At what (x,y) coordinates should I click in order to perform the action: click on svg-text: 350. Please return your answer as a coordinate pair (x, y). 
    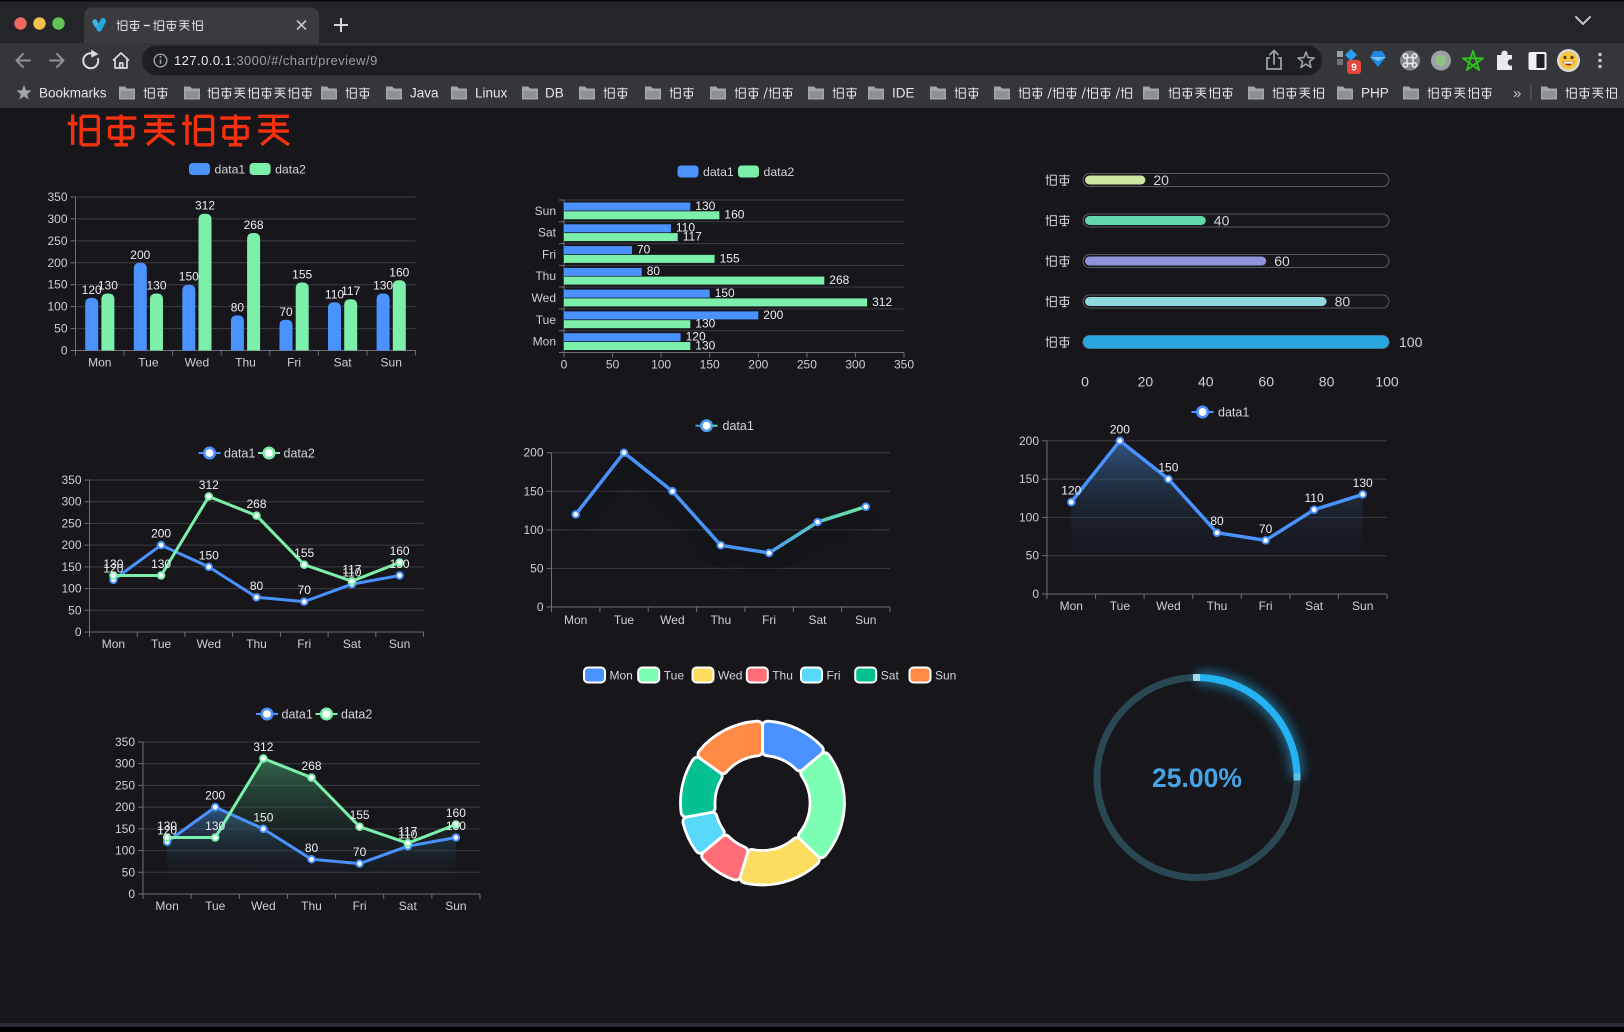
    Looking at the image, I should click on (904, 365).